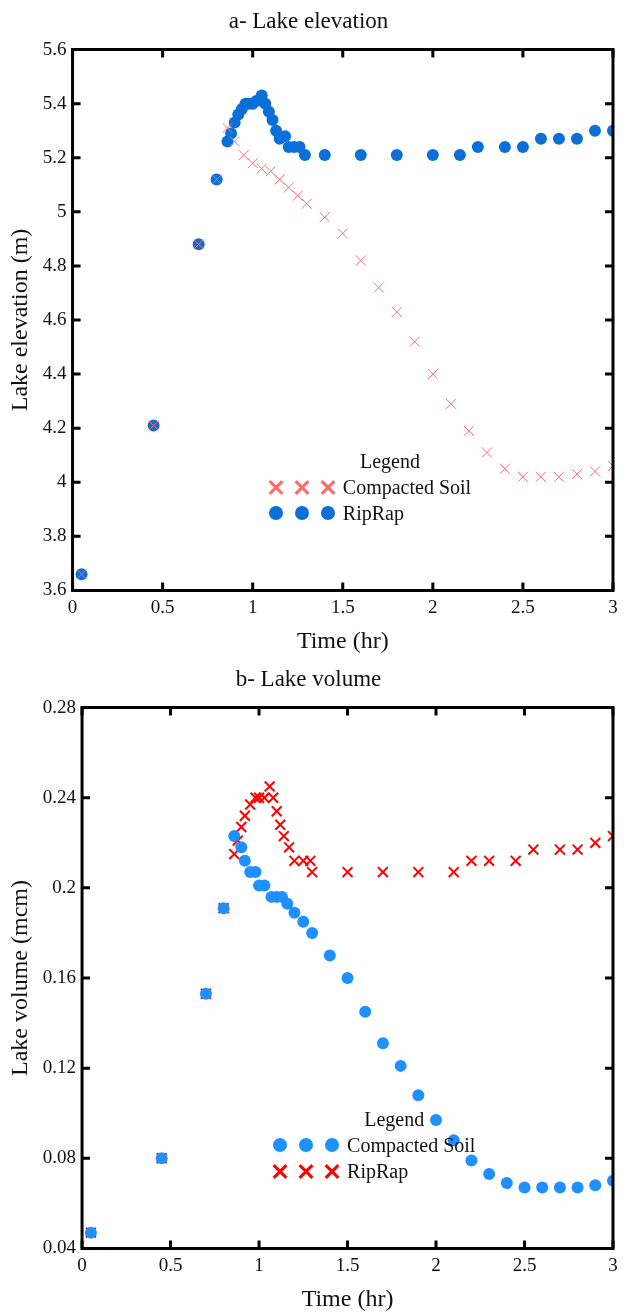 The width and height of the screenshot is (627, 1316). What do you see at coordinates (62, 481) in the screenshot?
I see `y-tick-label: 4` at bounding box center [62, 481].